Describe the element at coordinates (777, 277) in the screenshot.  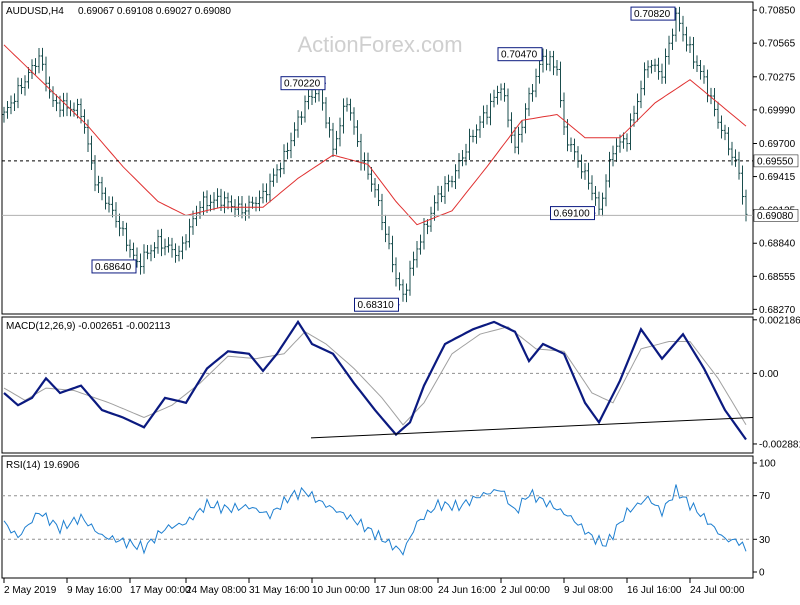
I see `price-axis-label: 0.68555` at that location.